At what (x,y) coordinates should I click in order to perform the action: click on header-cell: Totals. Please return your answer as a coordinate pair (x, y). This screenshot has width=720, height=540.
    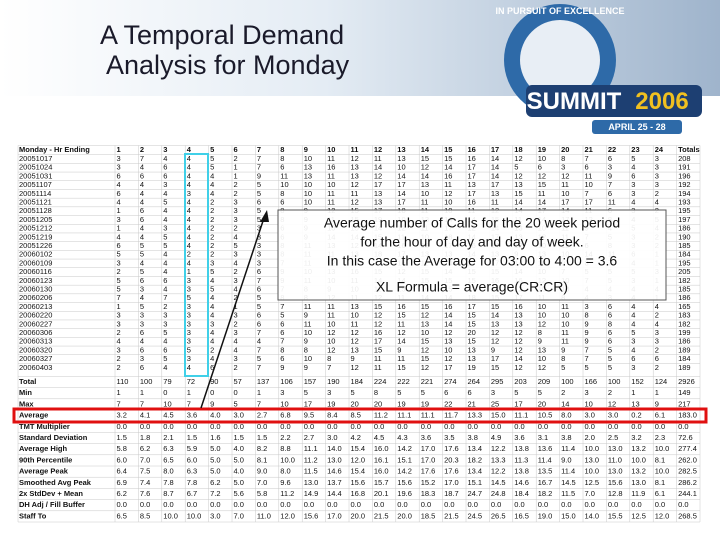
    Looking at the image, I should click on (689, 149).